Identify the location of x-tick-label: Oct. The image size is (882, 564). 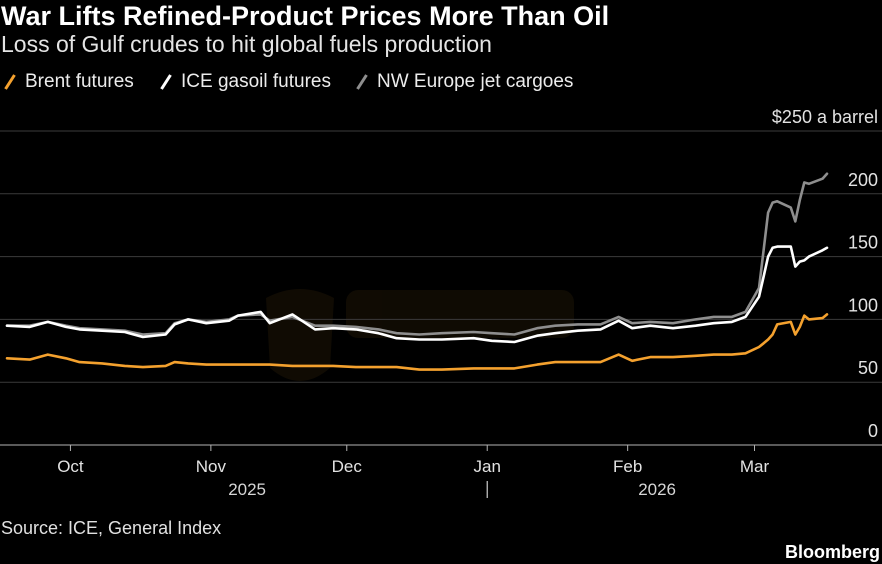
(70, 466).